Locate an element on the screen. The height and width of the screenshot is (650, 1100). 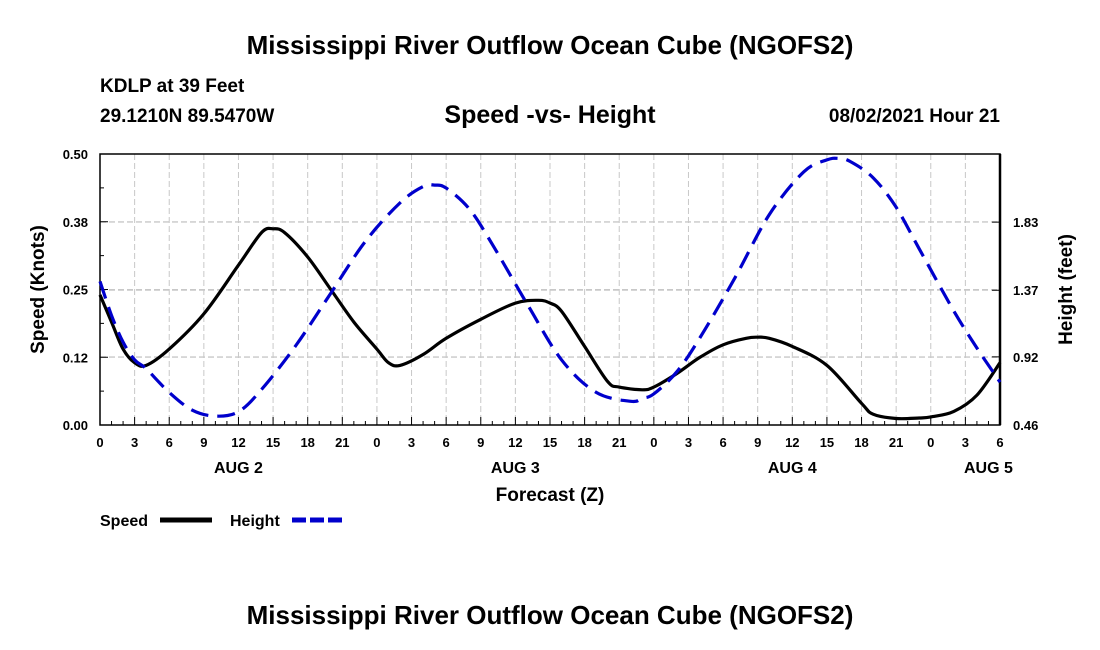
y-left-axis-title: Speed (Knots) is located at coordinates (38, 289).